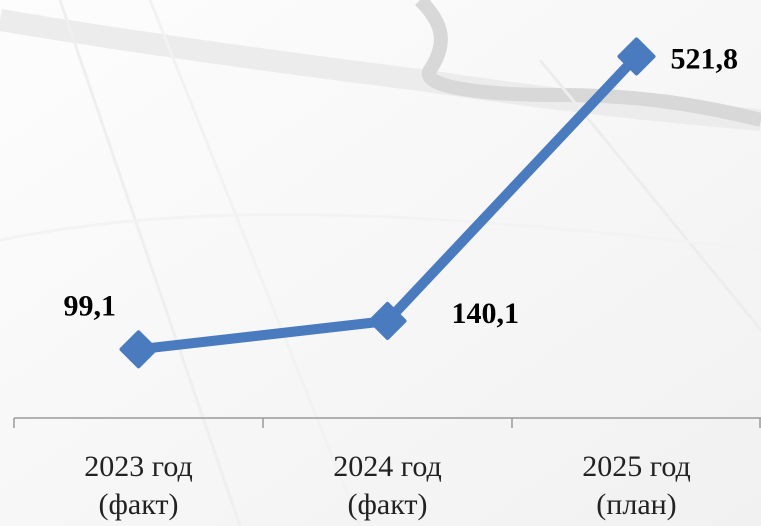 This screenshot has width=761, height=526. Describe the element at coordinates (636, 466) in the screenshot. I see `x-tick-label: 2025 год` at that location.